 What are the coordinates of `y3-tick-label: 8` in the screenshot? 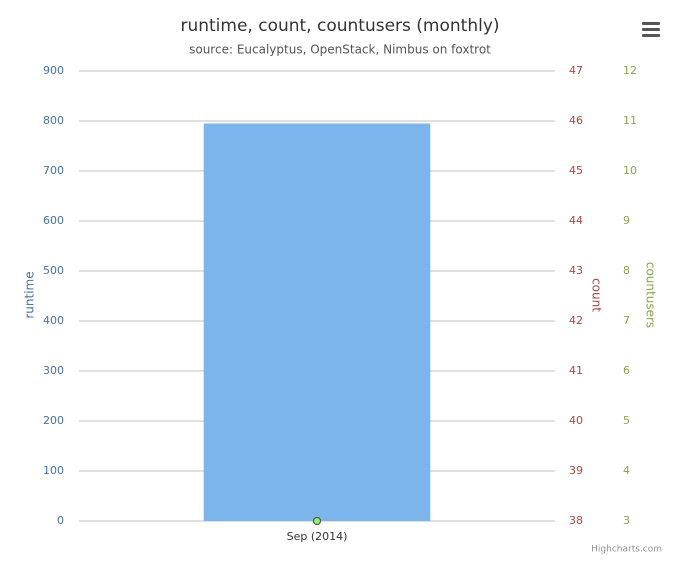 It's located at (626, 270).